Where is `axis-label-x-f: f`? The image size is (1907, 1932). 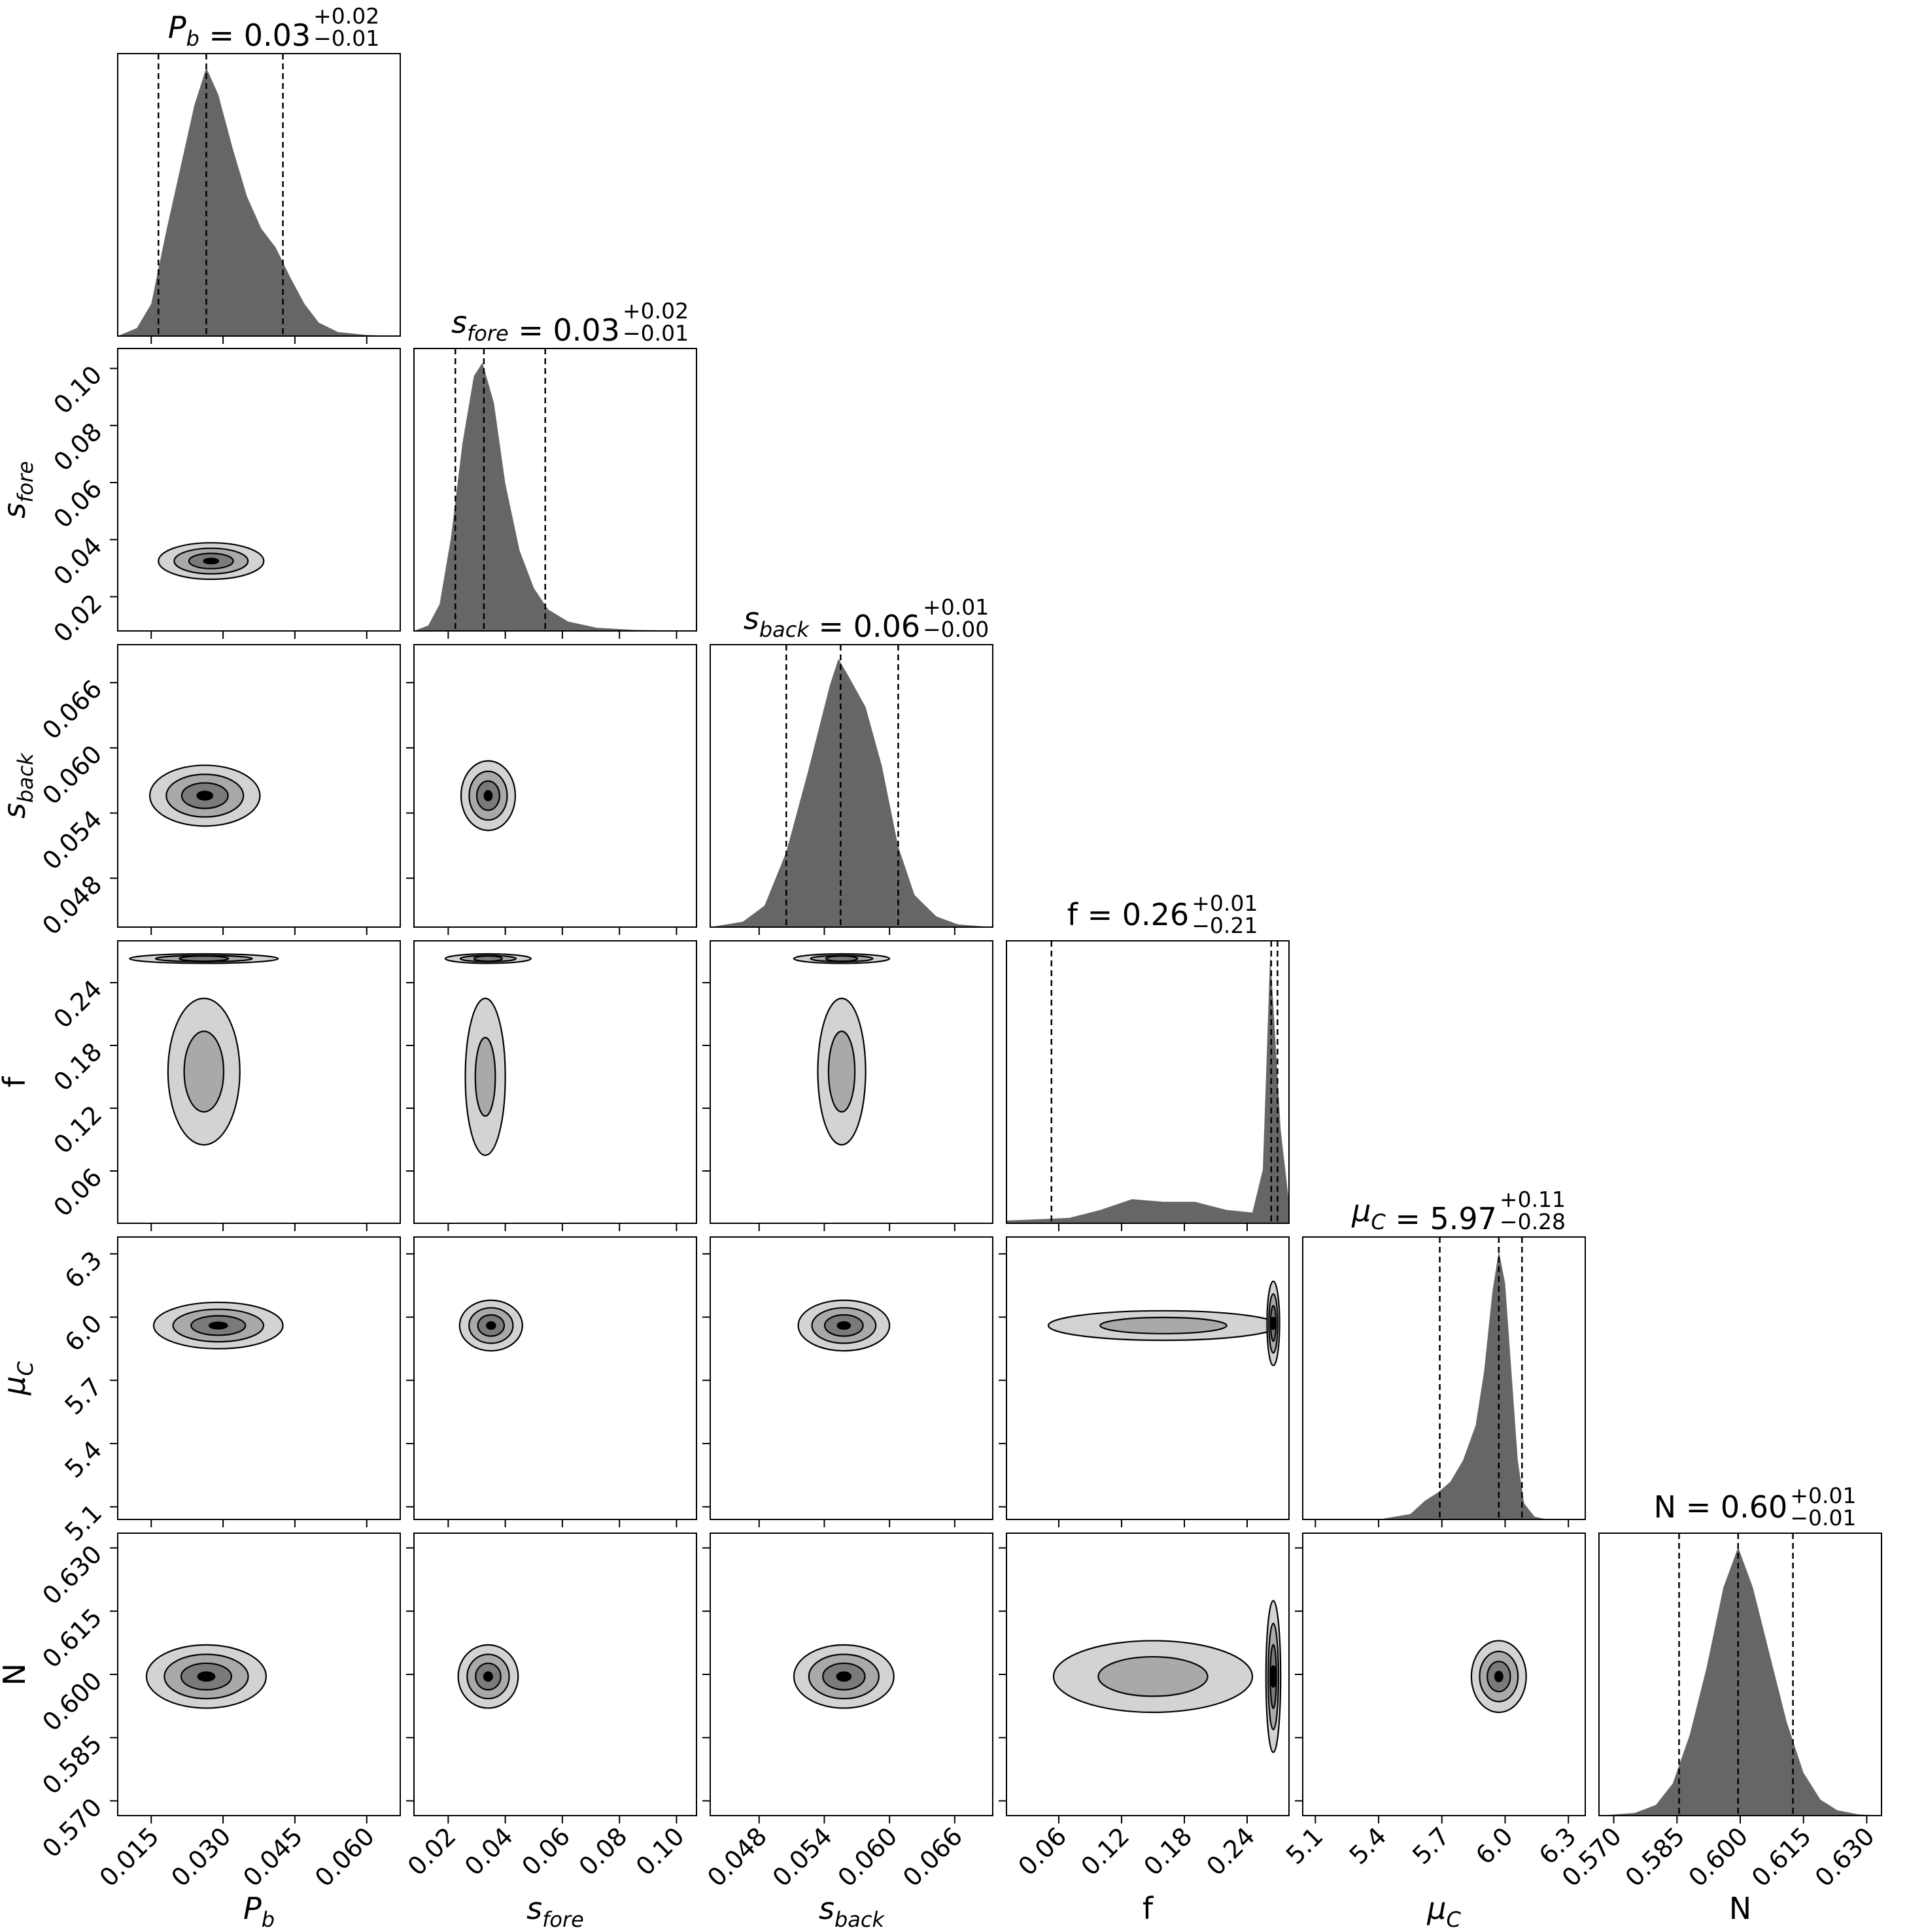
axis-label-x-f: f is located at coordinates (1148, 1908).